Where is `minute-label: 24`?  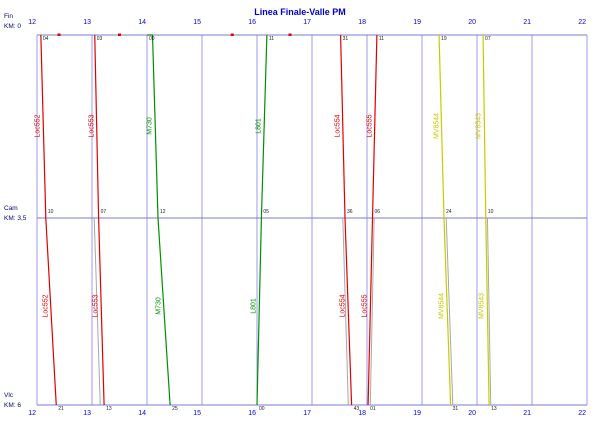 minute-label: 24 is located at coordinates (449, 212).